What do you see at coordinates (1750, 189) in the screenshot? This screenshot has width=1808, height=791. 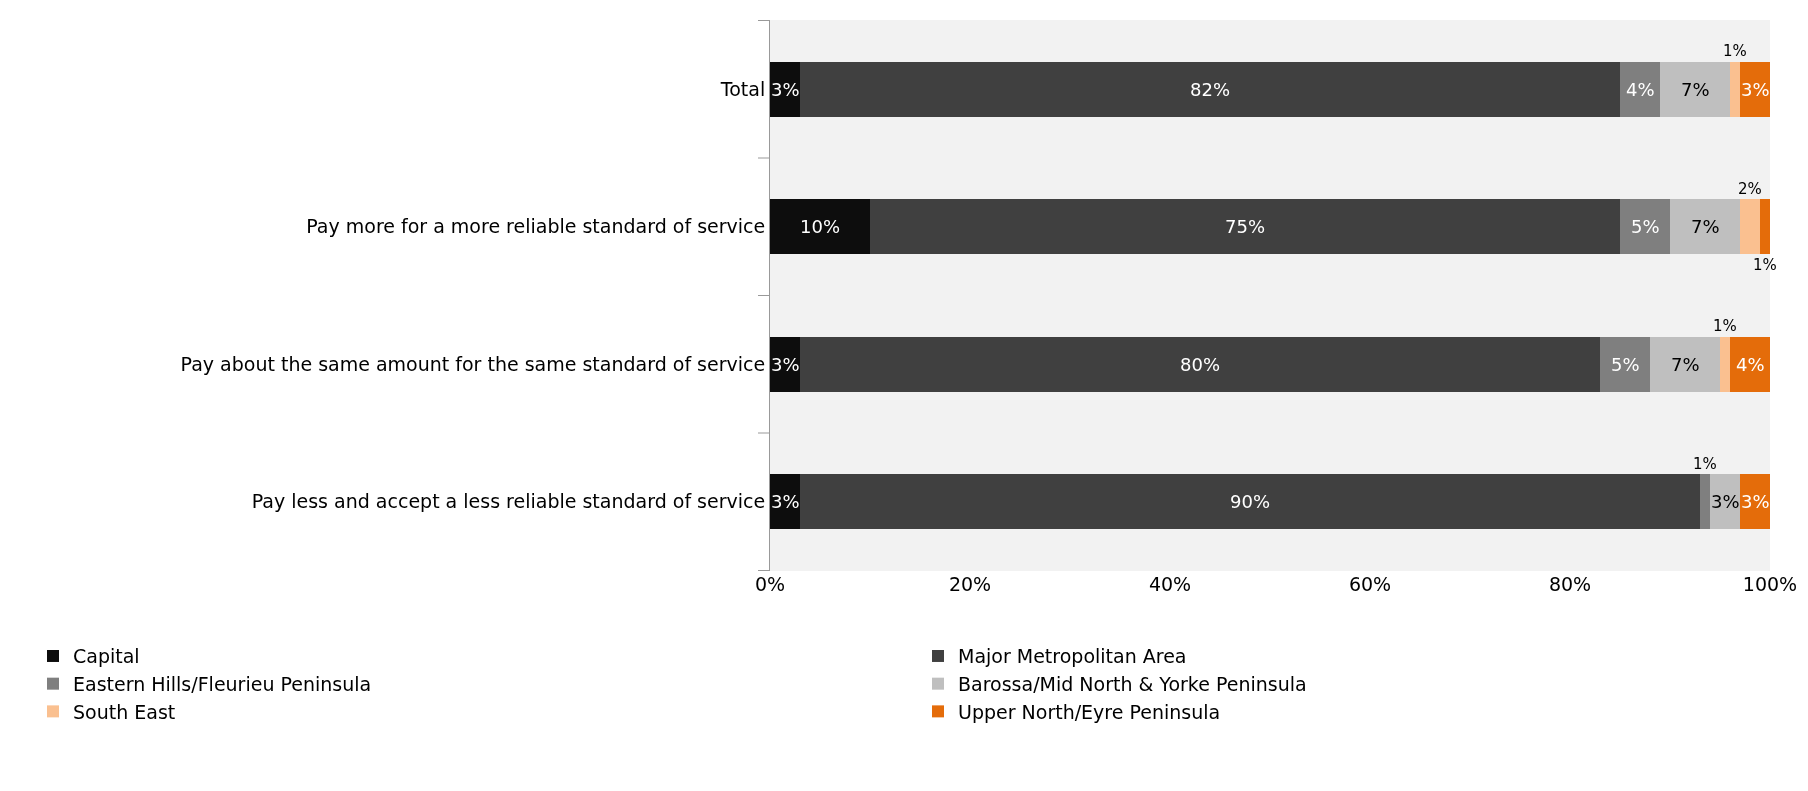 I see `data-label: 2%` at bounding box center [1750, 189].